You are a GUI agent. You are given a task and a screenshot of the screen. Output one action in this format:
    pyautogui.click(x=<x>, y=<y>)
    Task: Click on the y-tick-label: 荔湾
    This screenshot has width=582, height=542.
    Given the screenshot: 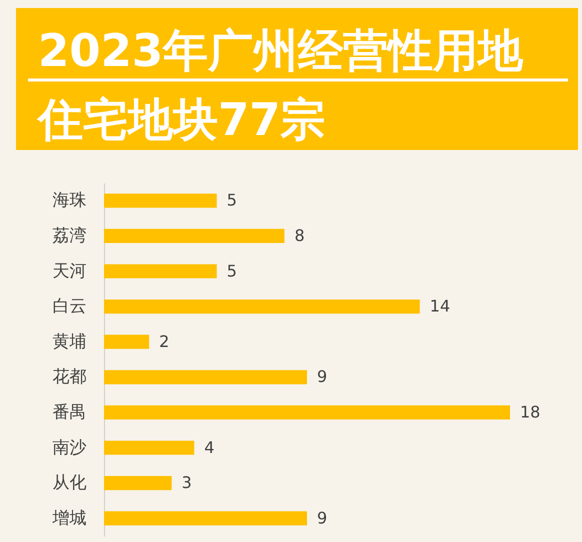 What is the action you would take?
    pyautogui.click(x=69, y=236)
    